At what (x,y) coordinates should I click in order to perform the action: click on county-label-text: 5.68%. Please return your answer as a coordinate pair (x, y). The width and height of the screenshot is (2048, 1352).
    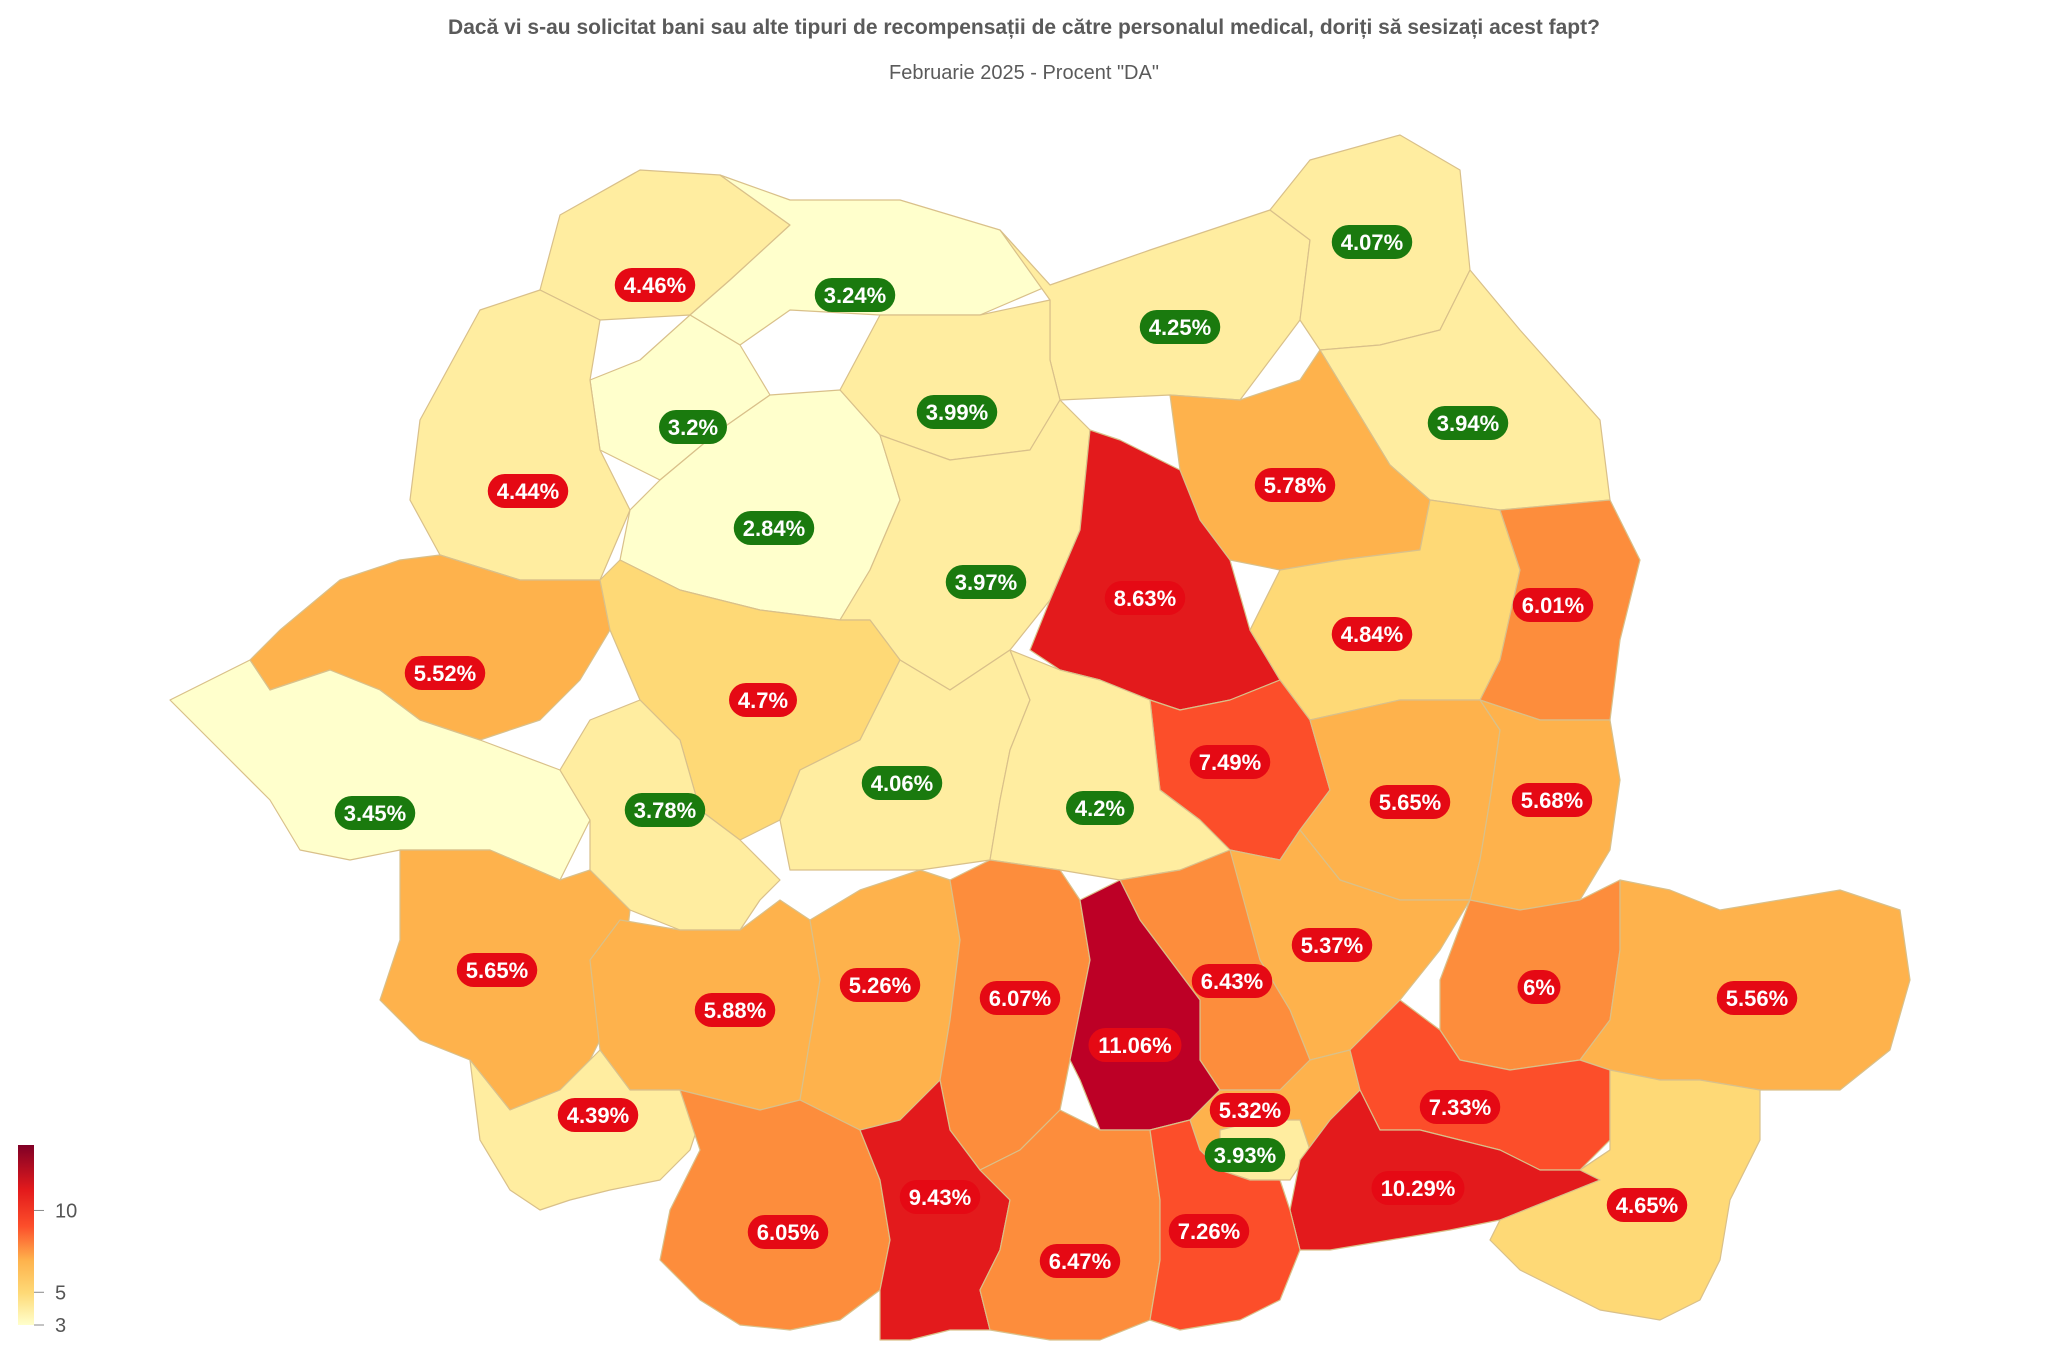
    Looking at the image, I should click on (1552, 800).